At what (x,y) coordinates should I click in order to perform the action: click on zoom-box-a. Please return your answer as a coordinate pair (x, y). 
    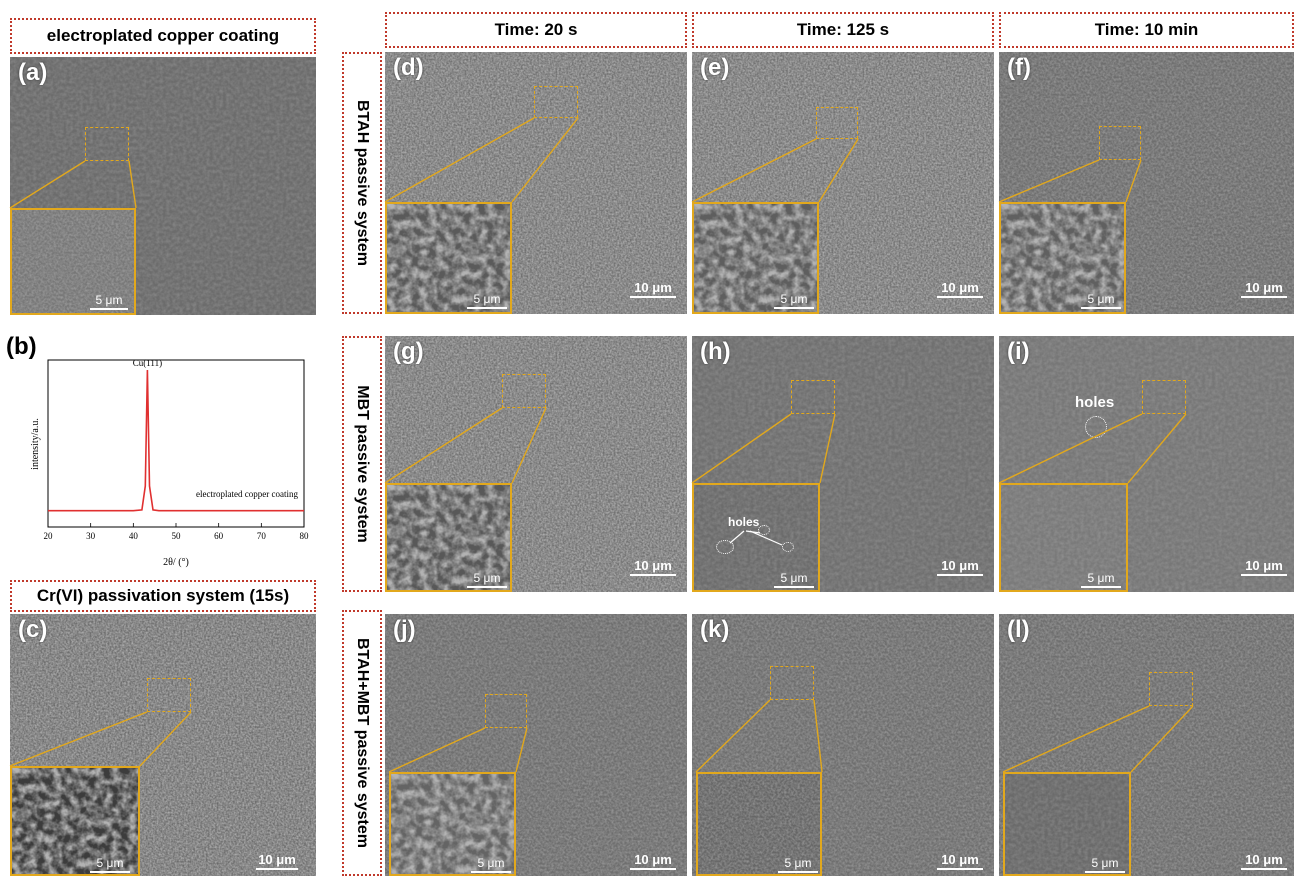
    Looking at the image, I should click on (107, 144).